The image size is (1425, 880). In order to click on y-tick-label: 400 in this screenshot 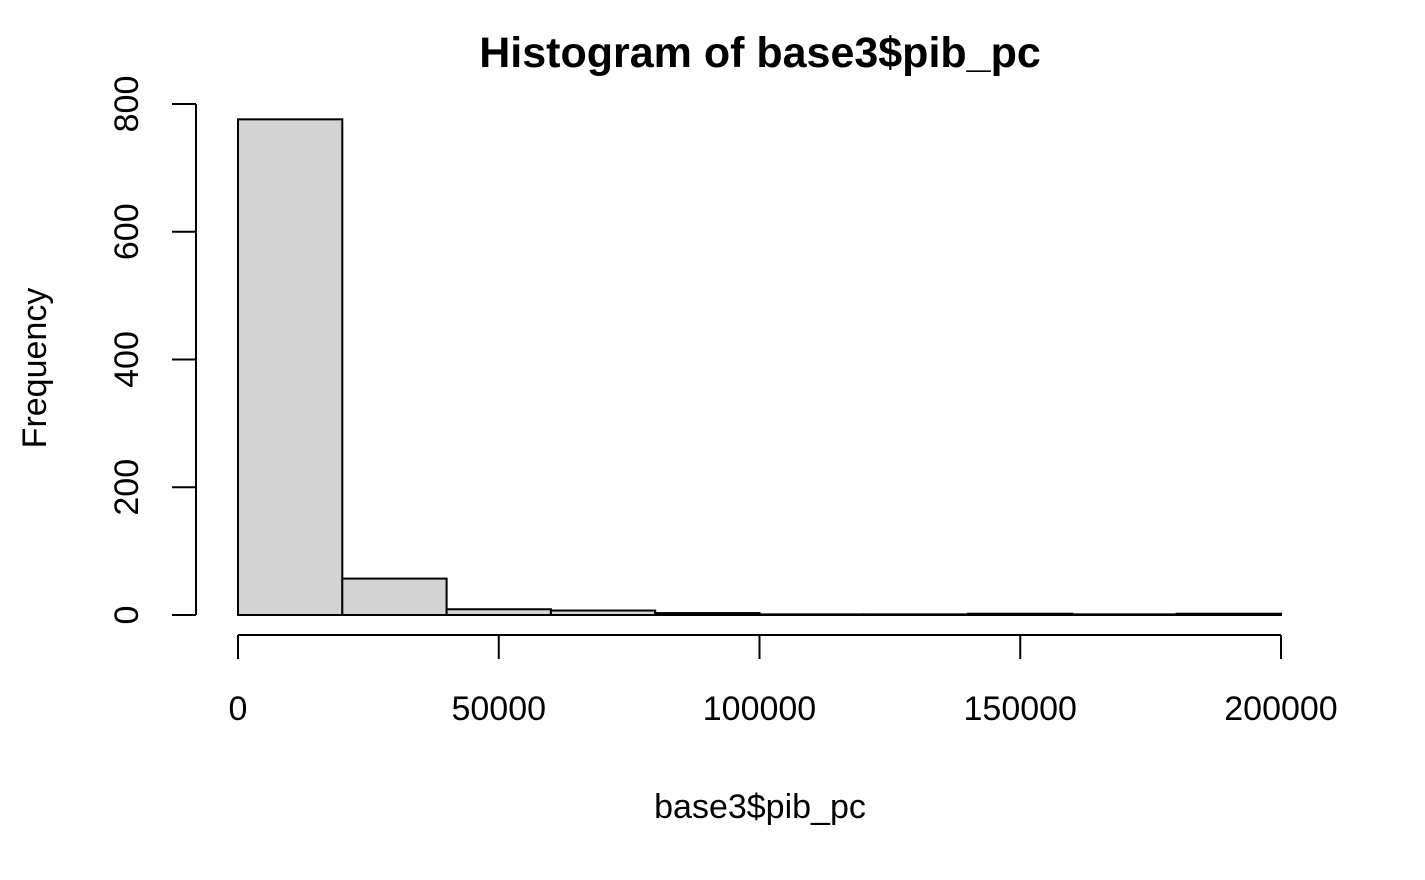, I will do `click(127, 359)`.